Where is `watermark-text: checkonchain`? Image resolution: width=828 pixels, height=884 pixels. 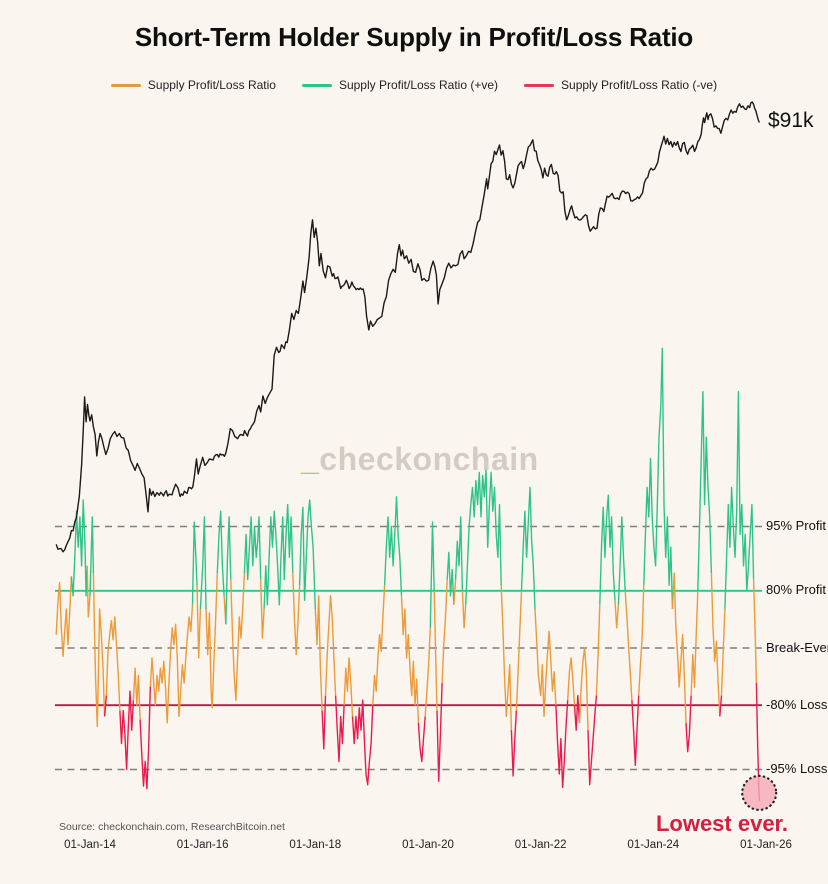 watermark-text: checkonchain is located at coordinates (429, 459).